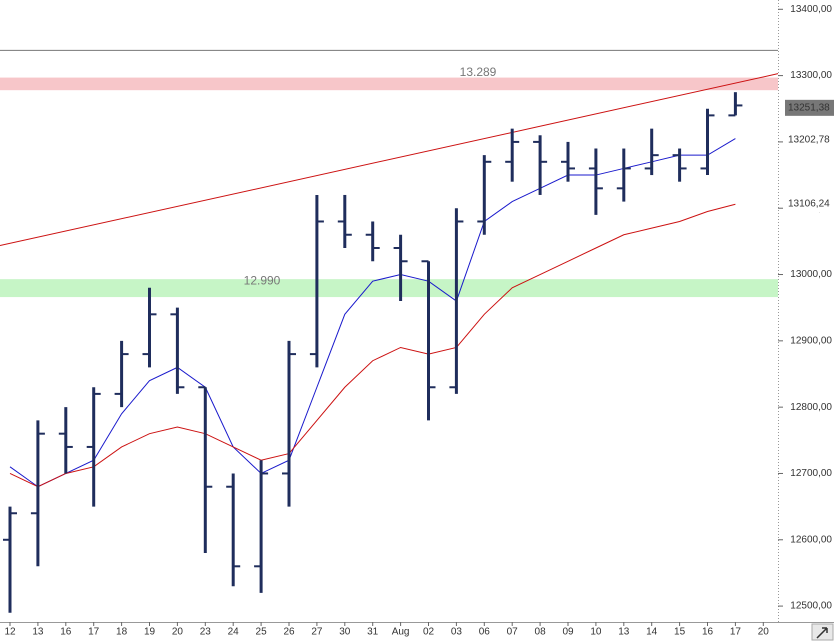 This screenshot has height=641, width=834. Describe the element at coordinates (596, 632) in the screenshot. I see `x-tick-label: 10` at that location.